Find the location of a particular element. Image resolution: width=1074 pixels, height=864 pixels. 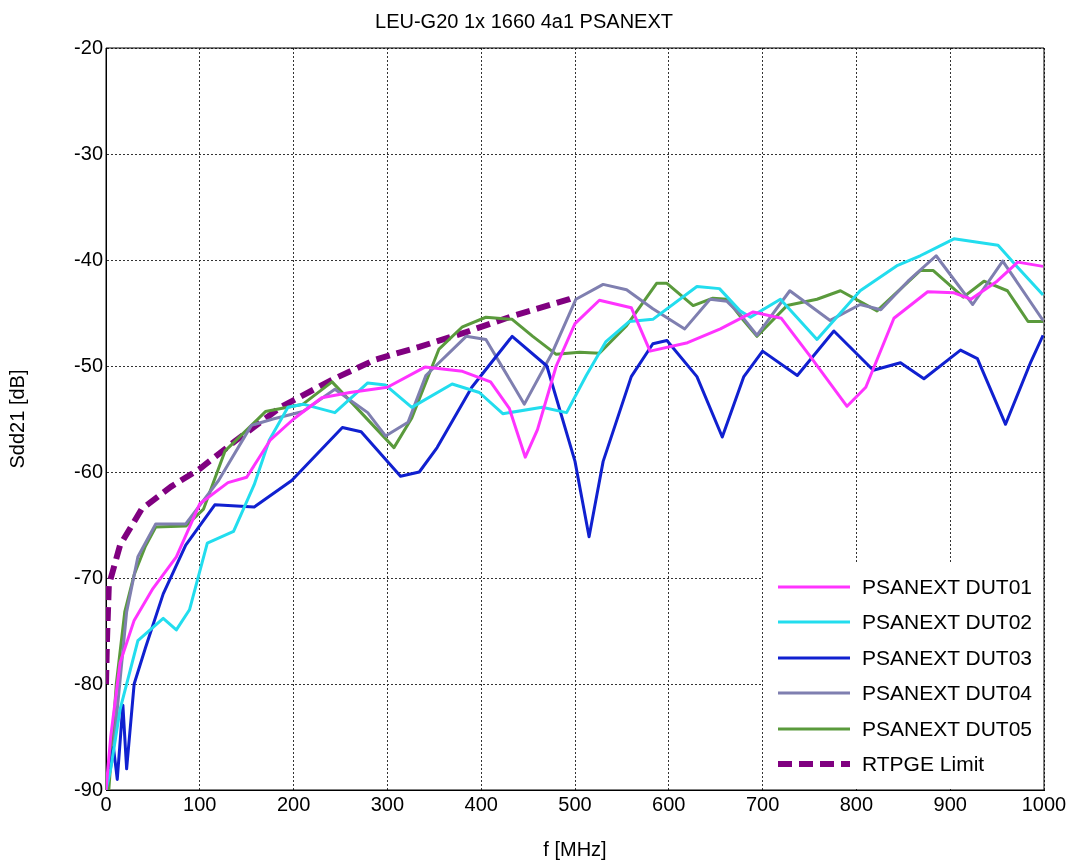

x-tick-label: 200 is located at coordinates (293, 803).